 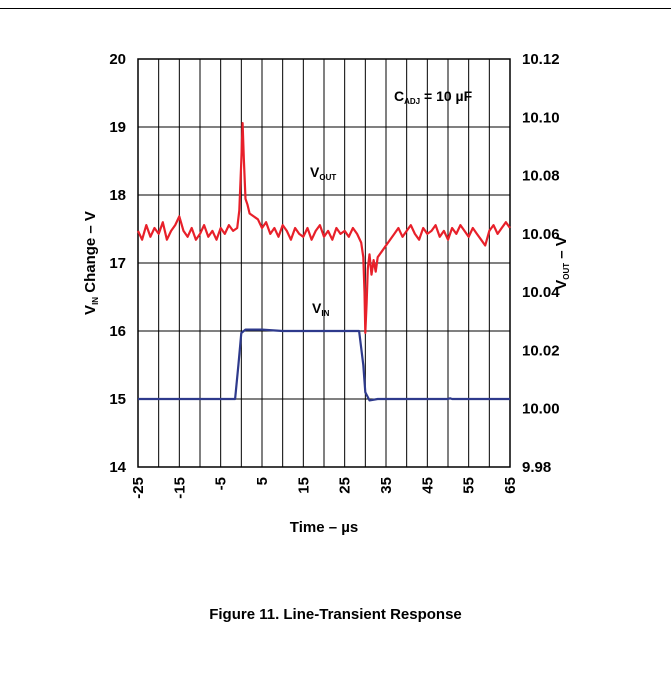 What do you see at coordinates (345, 485) in the screenshot?
I see `x-tick-label: 25` at bounding box center [345, 485].